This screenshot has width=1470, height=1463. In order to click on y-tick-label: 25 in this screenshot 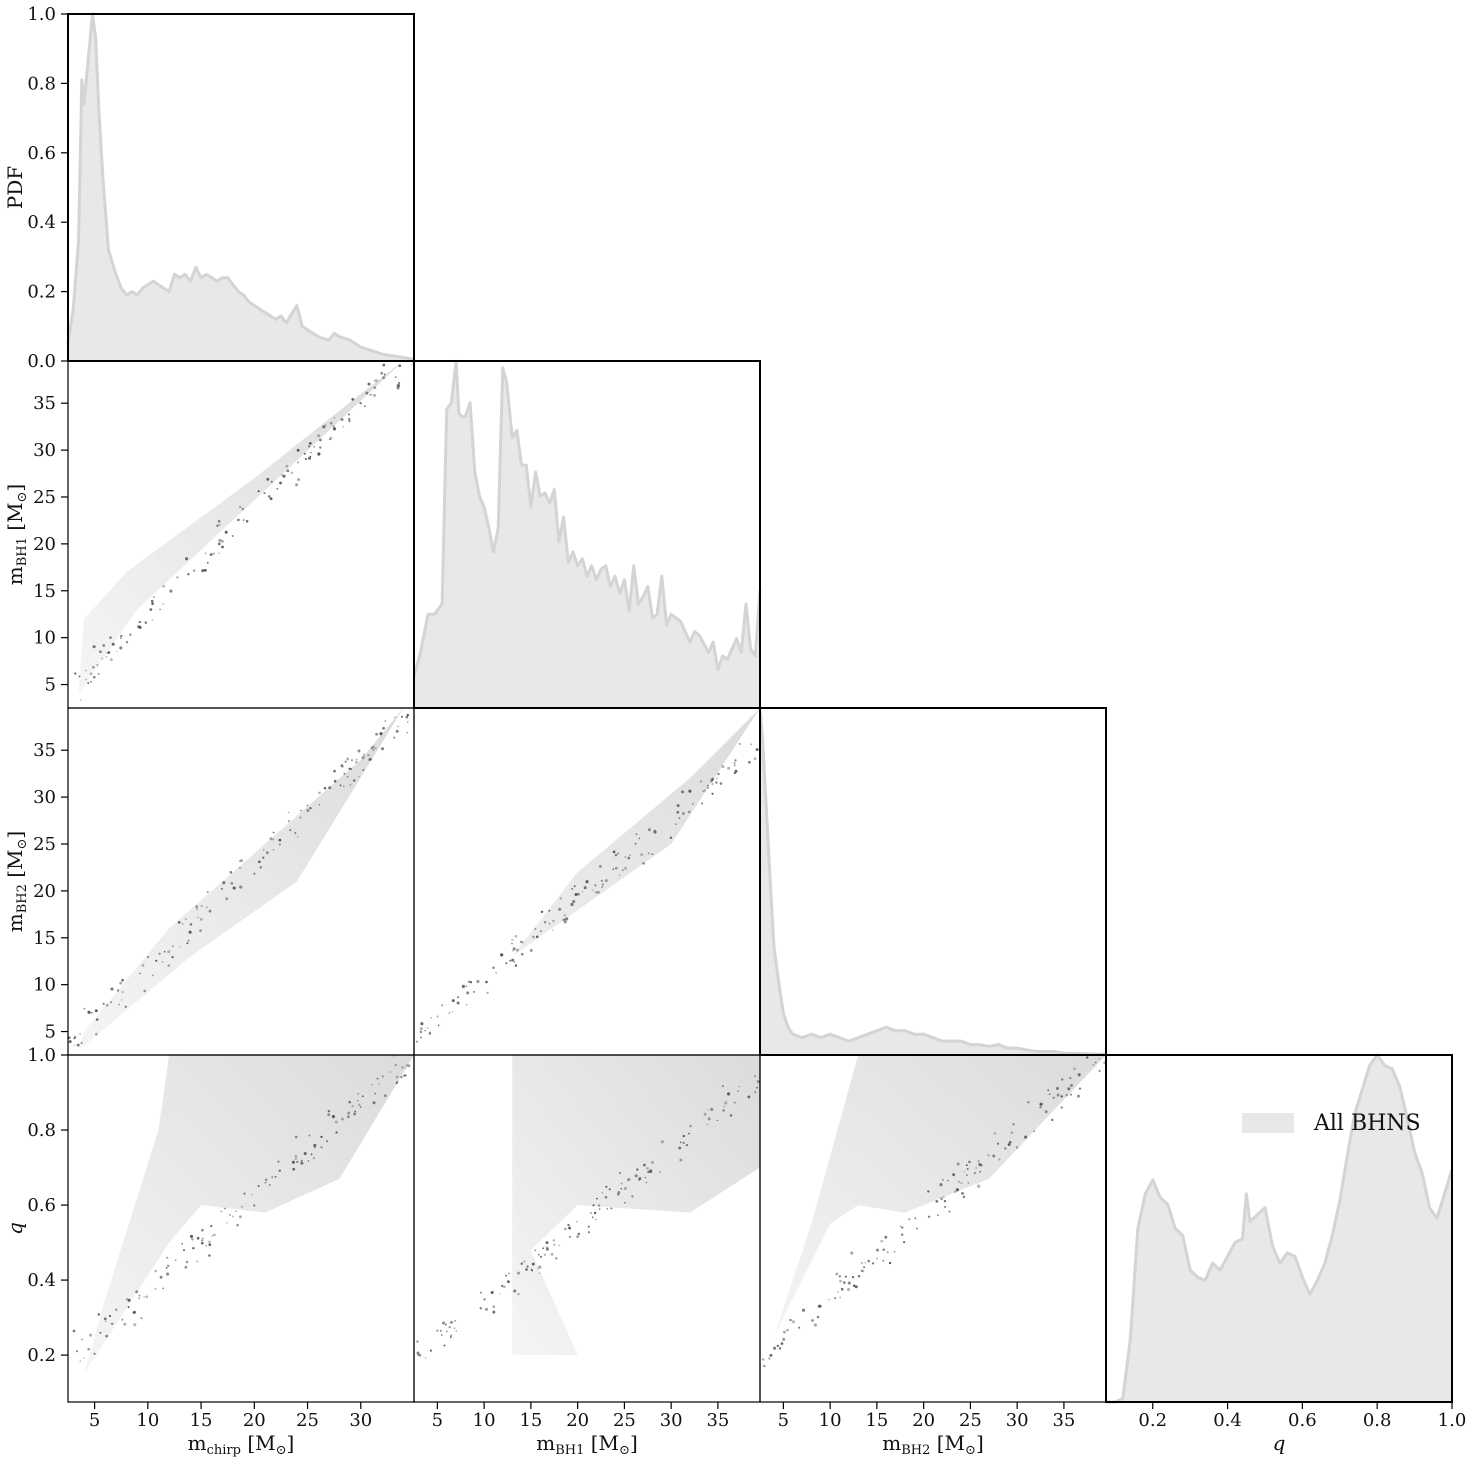, I will do `click(44, 497)`.